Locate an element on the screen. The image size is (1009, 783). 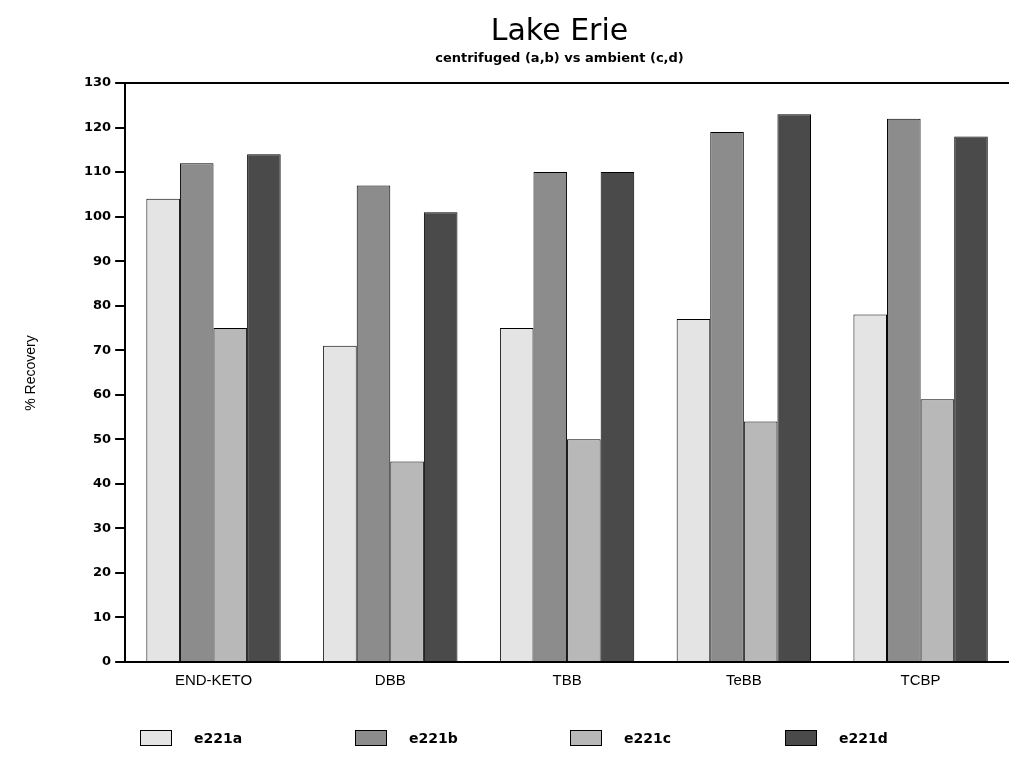
y-tick-label: 0 is located at coordinates (107, 661).